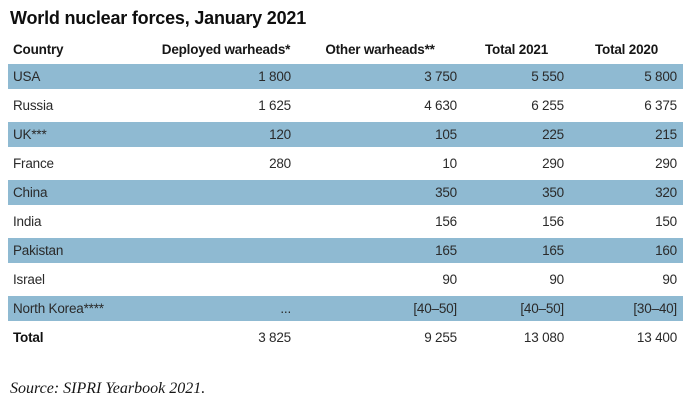 The image size is (690, 414). I want to click on column-header-deployed: Deployed warheads*, so click(226, 49).